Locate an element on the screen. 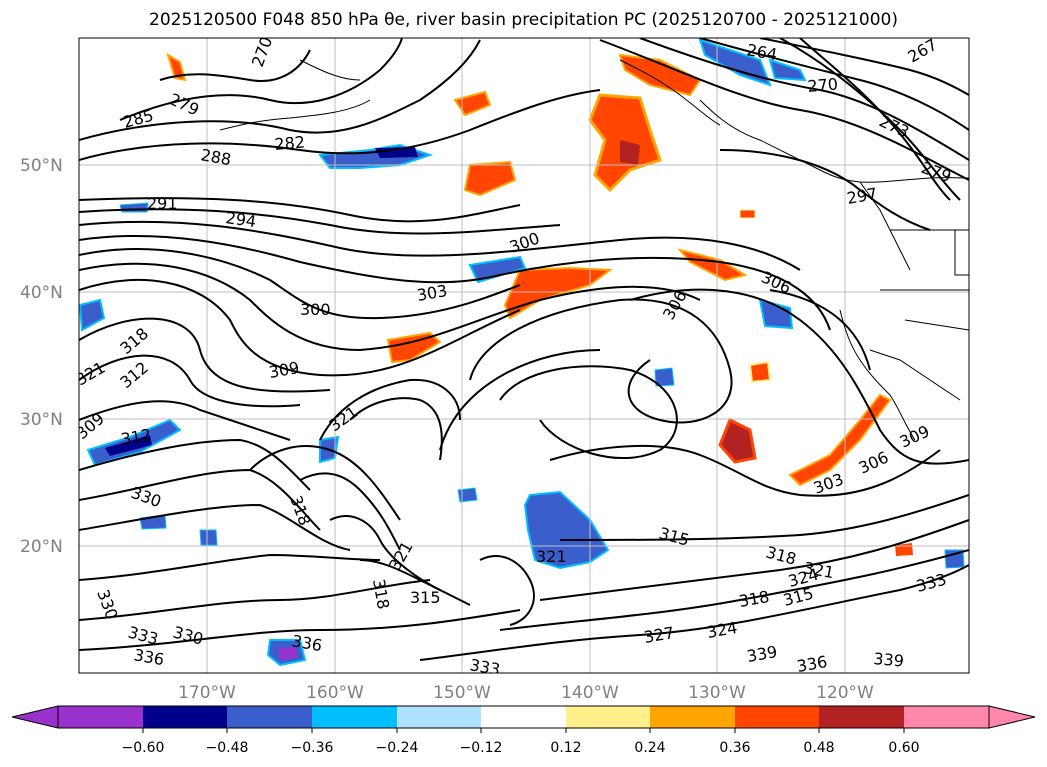 This screenshot has height=767, width=1047. contour-label: 315 is located at coordinates (425, 597).